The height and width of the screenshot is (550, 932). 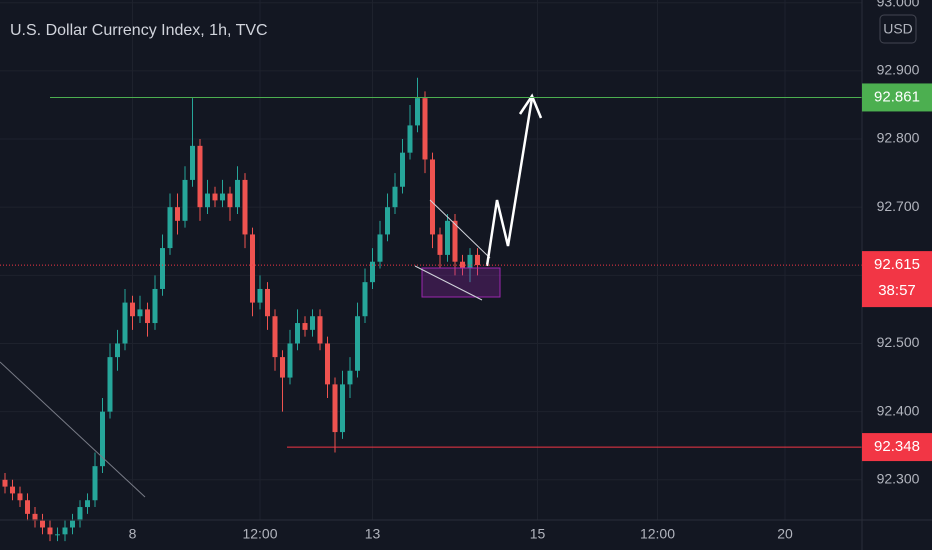 What do you see at coordinates (898, 206) in the screenshot?
I see `y-tick-label: 92.700` at bounding box center [898, 206].